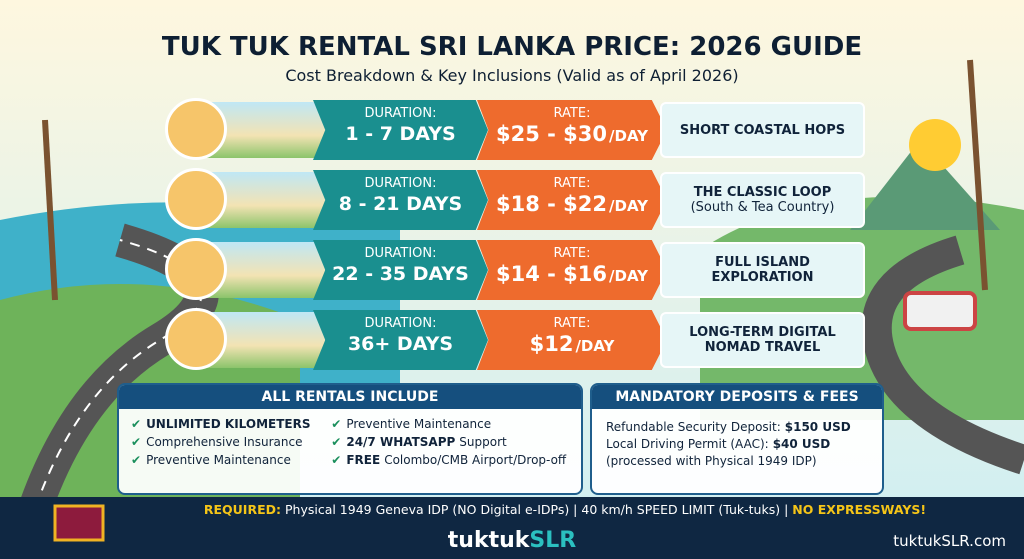 The image size is (1024, 559). I want to click on include-text: Comprehensive Insurance, so click(224, 442).